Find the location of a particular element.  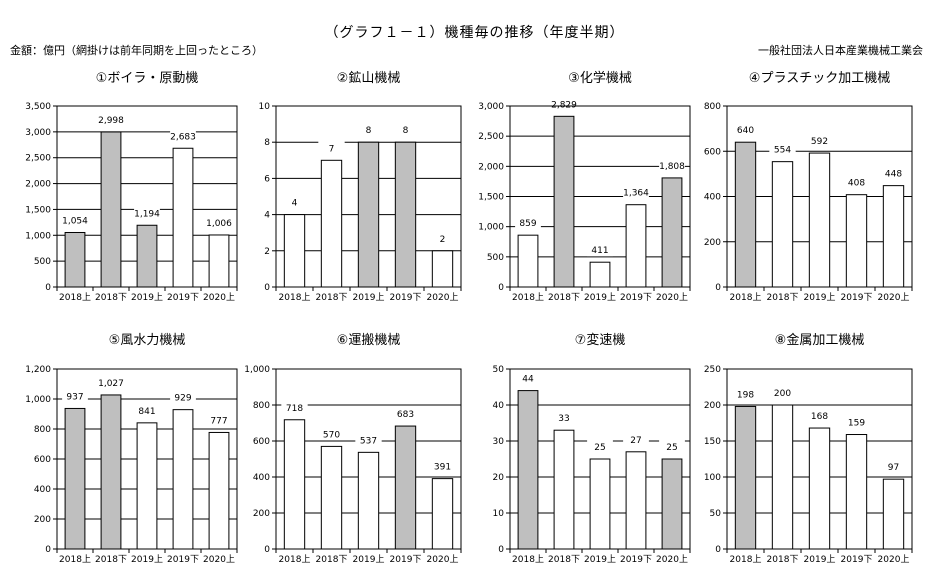

y-tick-label: 3,500 is located at coordinates (38, 107).